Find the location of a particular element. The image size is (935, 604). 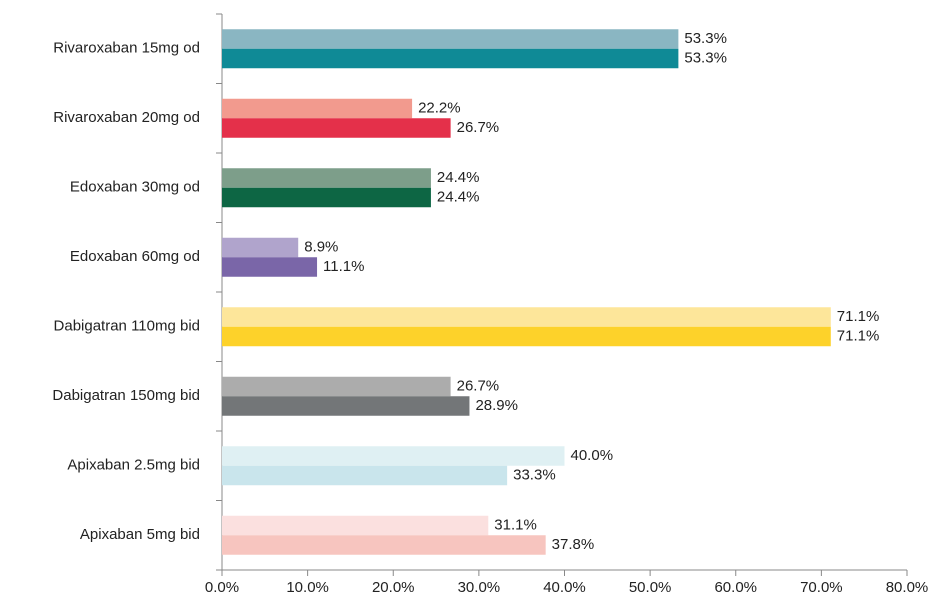

value-label: 28.9% is located at coordinates (496, 405).